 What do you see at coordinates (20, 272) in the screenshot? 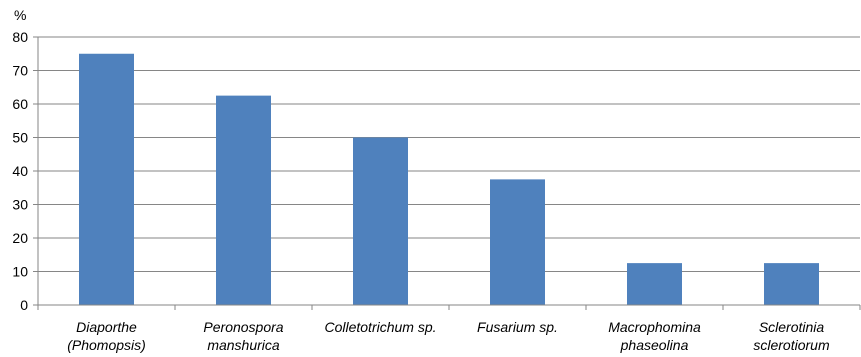
I see `y-tick-label: 10` at bounding box center [20, 272].